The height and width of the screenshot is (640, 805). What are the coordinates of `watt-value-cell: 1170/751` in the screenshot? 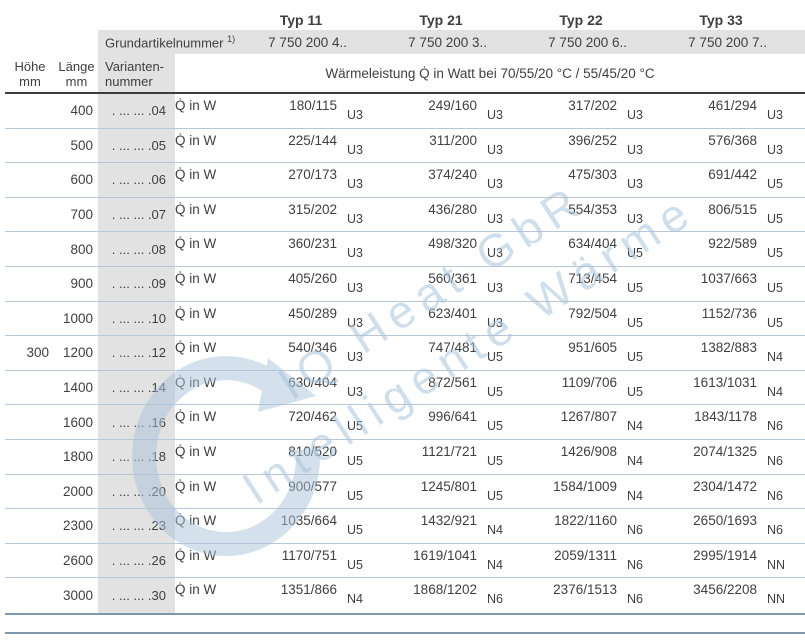 It's located at (309, 555).